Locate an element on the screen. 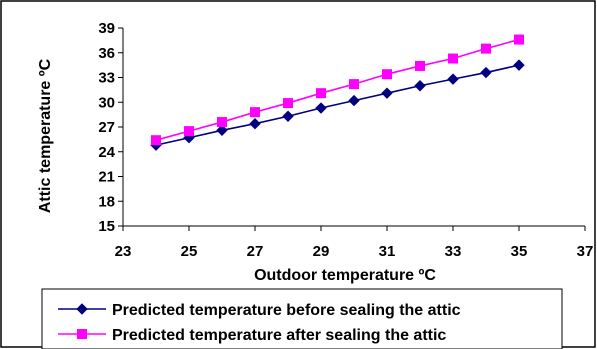 The height and width of the screenshot is (349, 597). x-tick-label: 33 is located at coordinates (453, 251).